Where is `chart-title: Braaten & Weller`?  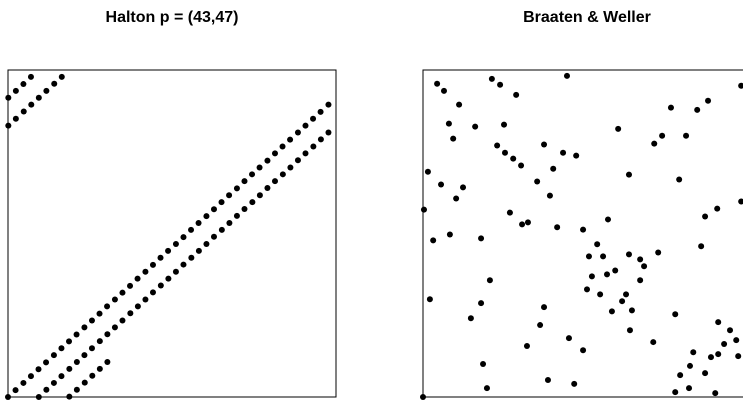
chart-title: Braaten & Weller is located at coordinates (587, 17).